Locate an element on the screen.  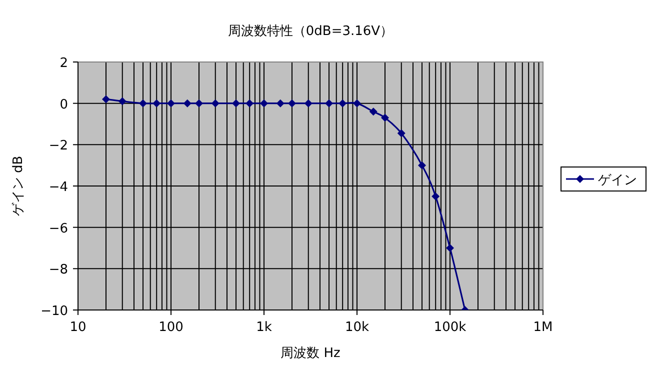
y-tick-label: −2 is located at coordinates (58, 146).